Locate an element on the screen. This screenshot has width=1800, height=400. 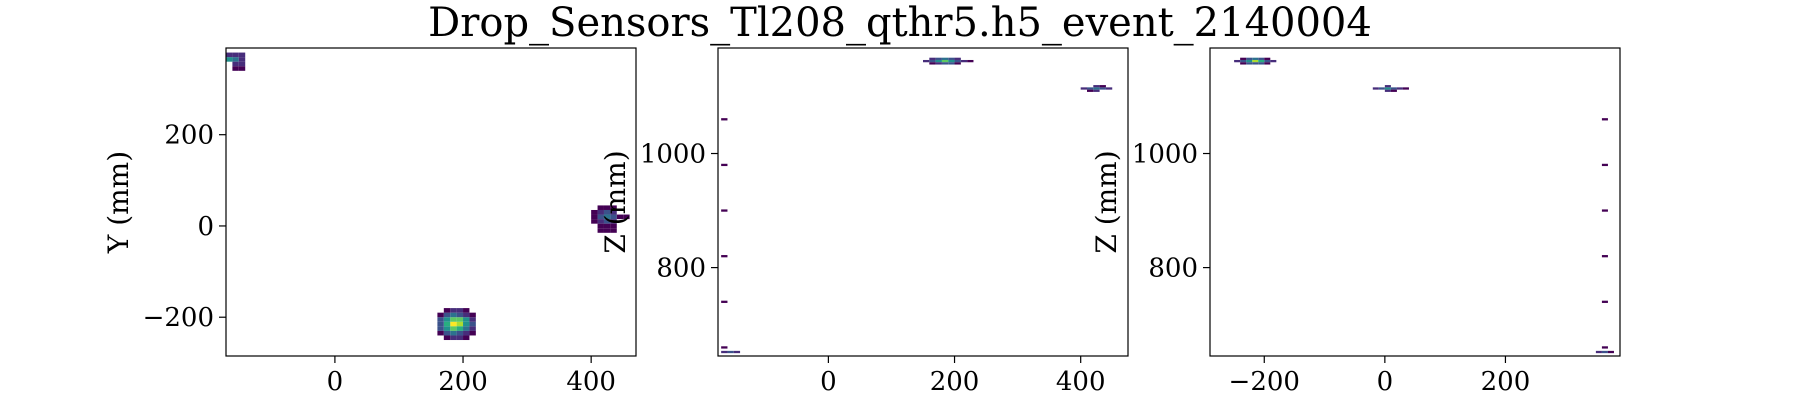
y-axis-label: Y (mm) is located at coordinates (118, 202).